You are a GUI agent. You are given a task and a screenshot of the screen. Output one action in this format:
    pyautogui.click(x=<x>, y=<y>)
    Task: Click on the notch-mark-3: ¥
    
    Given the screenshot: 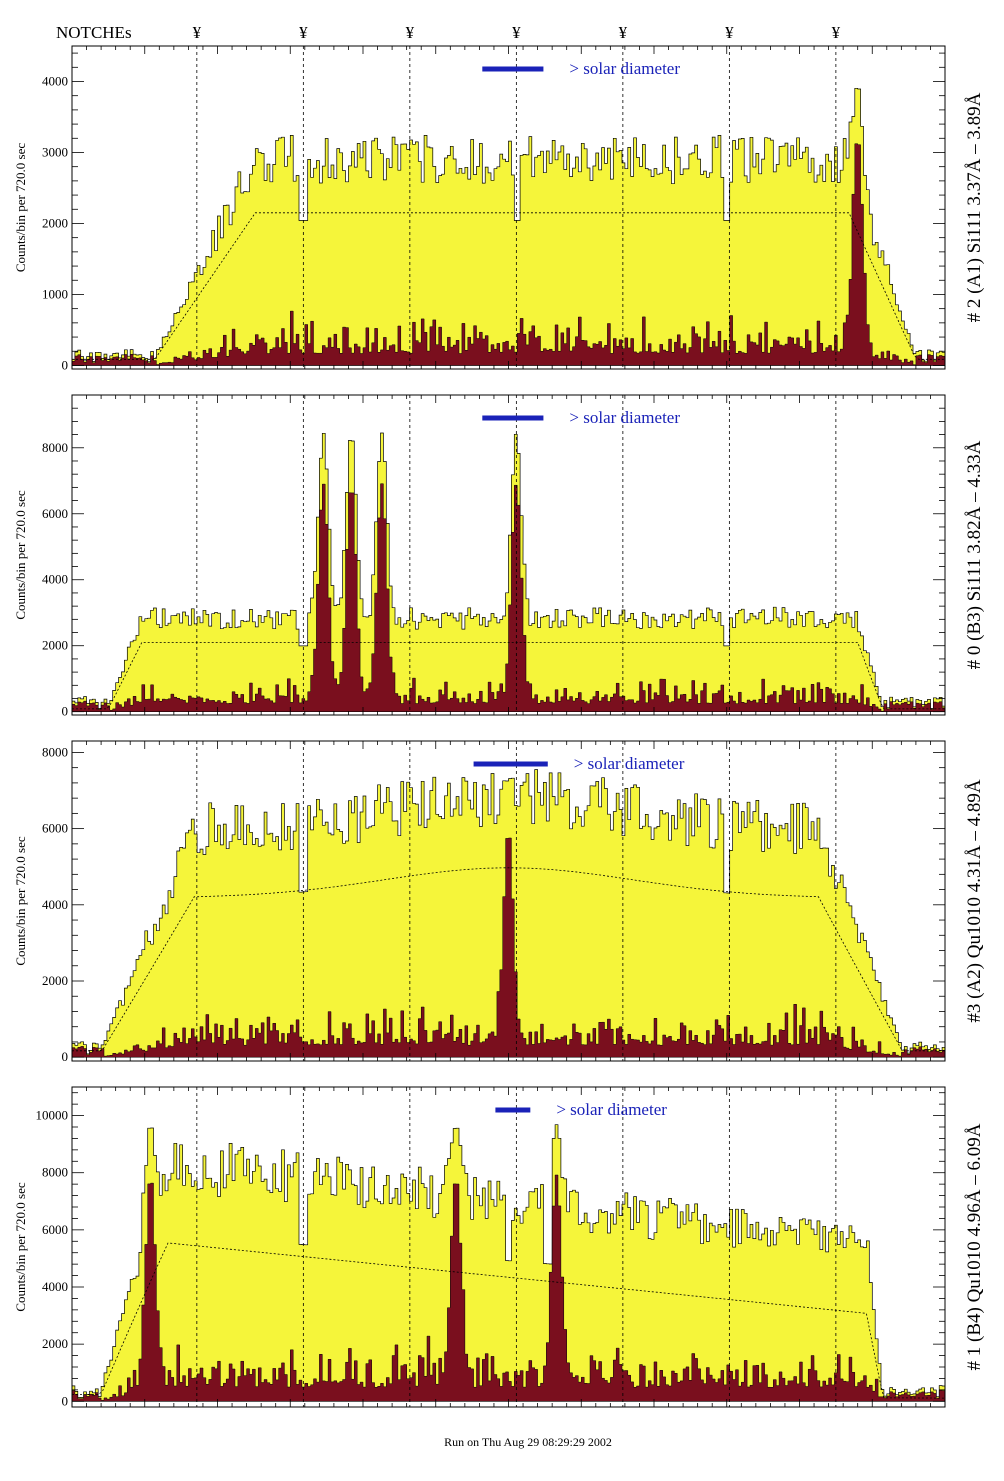 What is the action you would take?
    pyautogui.click(x=410, y=32)
    